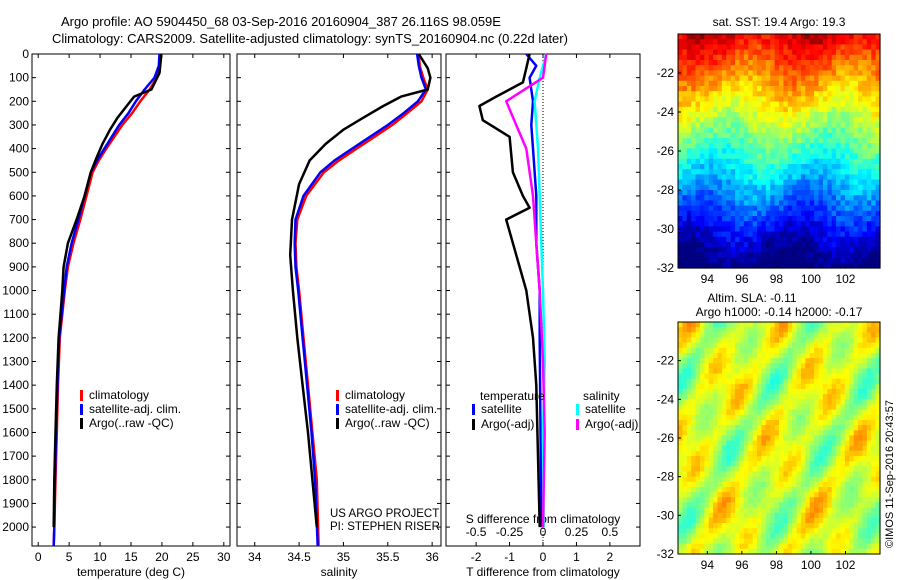  What do you see at coordinates (19, 196) in the screenshot?
I see `y-tick-label: 600` at bounding box center [19, 196].